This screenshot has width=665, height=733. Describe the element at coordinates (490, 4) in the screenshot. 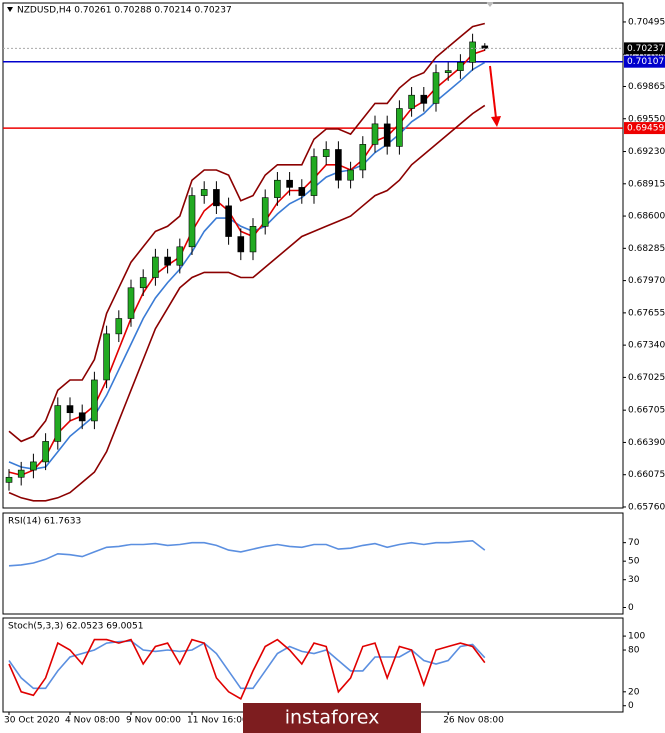

I see `shift-marker` at that location.